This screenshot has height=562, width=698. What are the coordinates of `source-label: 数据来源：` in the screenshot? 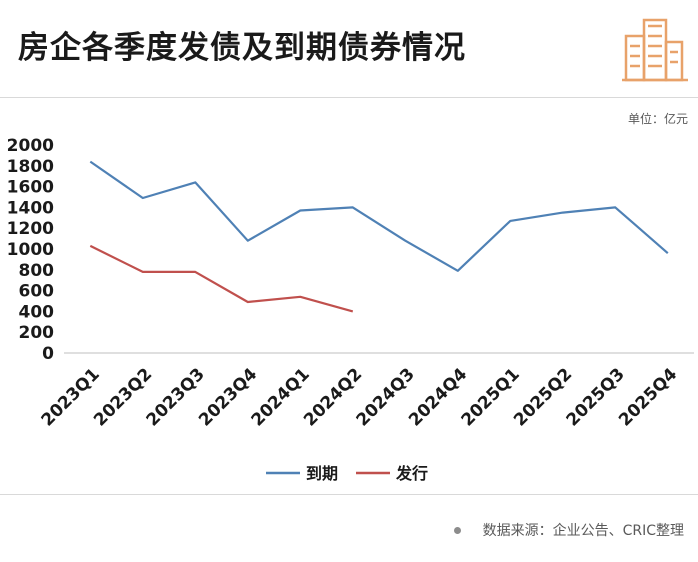 It's located at (517, 531).